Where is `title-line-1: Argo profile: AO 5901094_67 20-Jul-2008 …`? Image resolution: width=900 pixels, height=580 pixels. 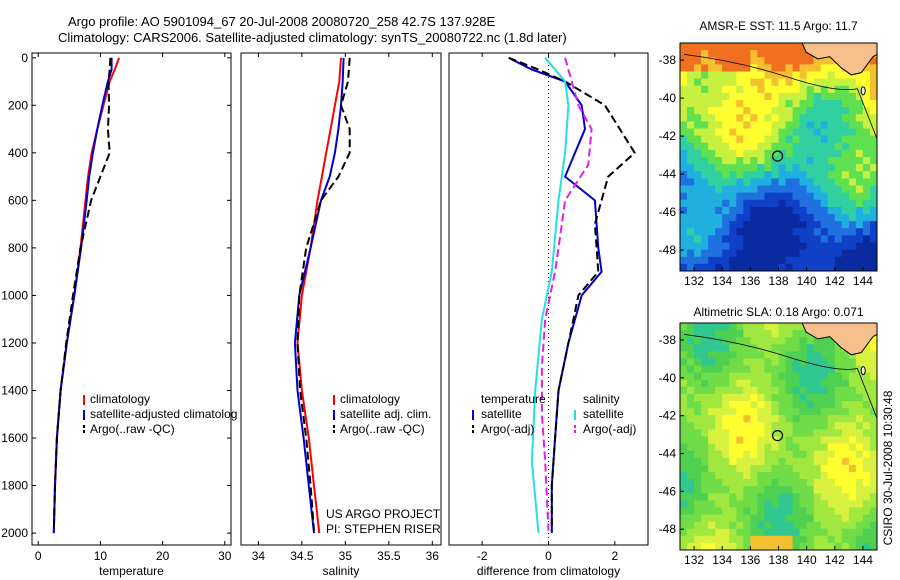
title-line-1: Argo profile: AO 5901094_67 20-Jul-2008 … is located at coordinates (282, 21).